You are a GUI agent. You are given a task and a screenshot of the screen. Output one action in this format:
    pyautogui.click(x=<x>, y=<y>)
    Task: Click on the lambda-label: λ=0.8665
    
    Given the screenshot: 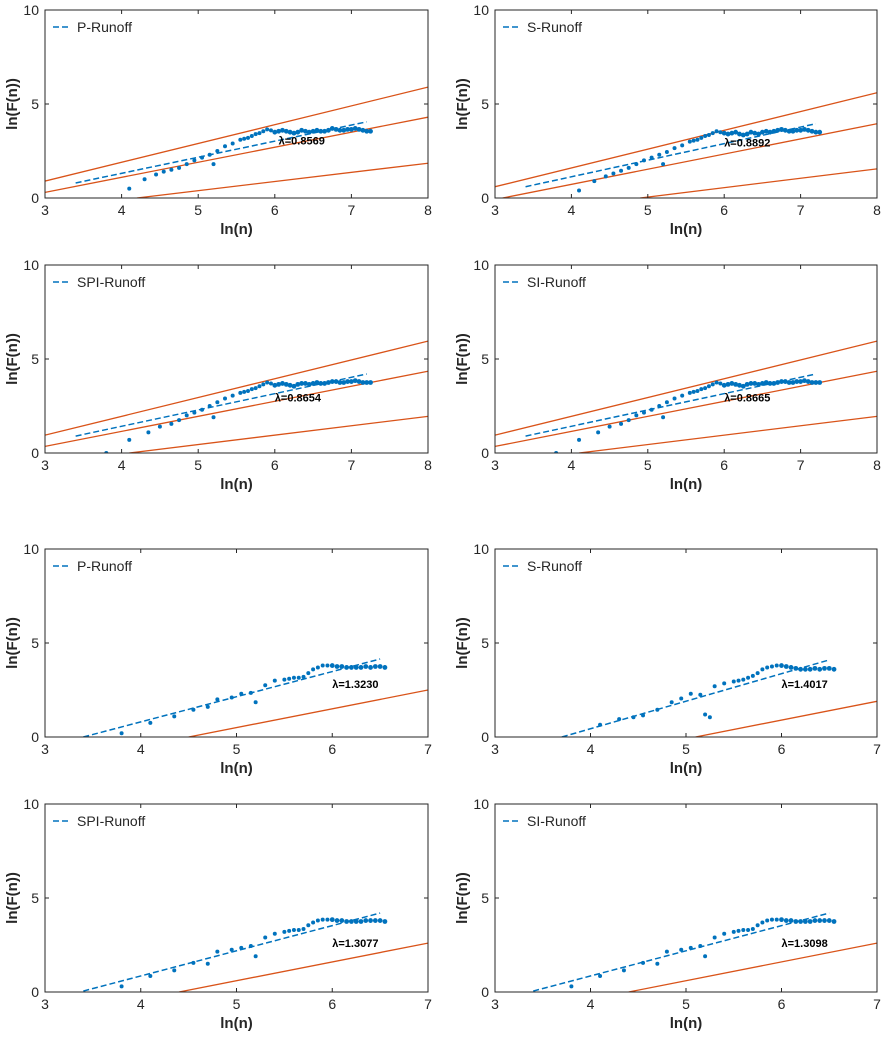 What is the action you would take?
    pyautogui.click(x=747, y=398)
    